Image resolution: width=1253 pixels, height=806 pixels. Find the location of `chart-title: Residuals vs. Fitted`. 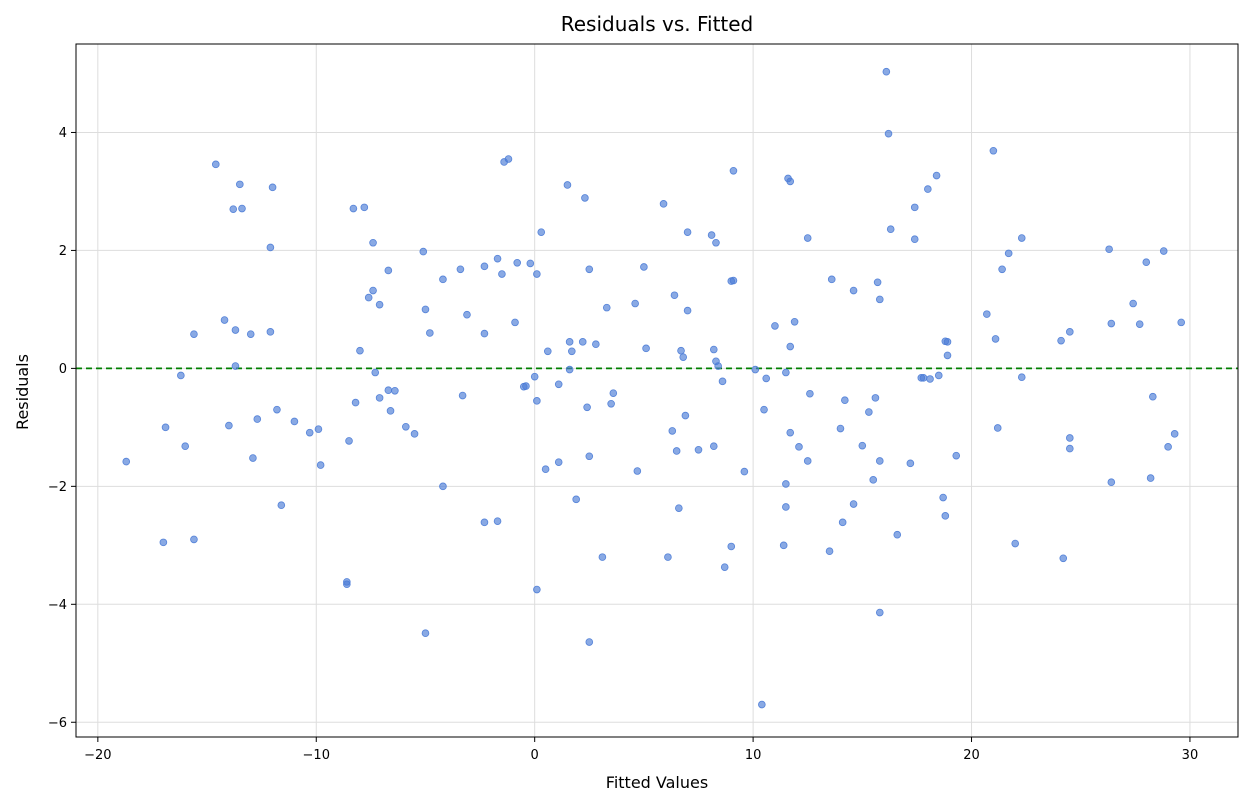

chart-title: Residuals vs. Fitted is located at coordinates (657, 24).